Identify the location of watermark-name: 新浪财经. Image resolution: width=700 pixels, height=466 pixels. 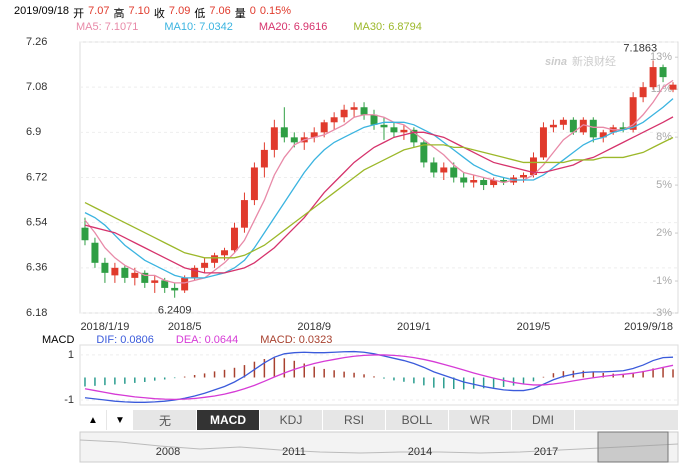
(594, 61).